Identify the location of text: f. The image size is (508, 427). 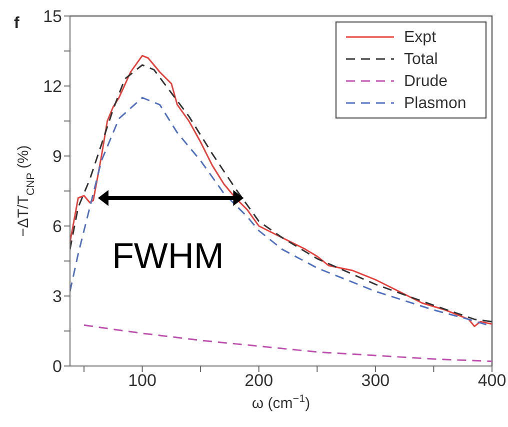
(17, 23).